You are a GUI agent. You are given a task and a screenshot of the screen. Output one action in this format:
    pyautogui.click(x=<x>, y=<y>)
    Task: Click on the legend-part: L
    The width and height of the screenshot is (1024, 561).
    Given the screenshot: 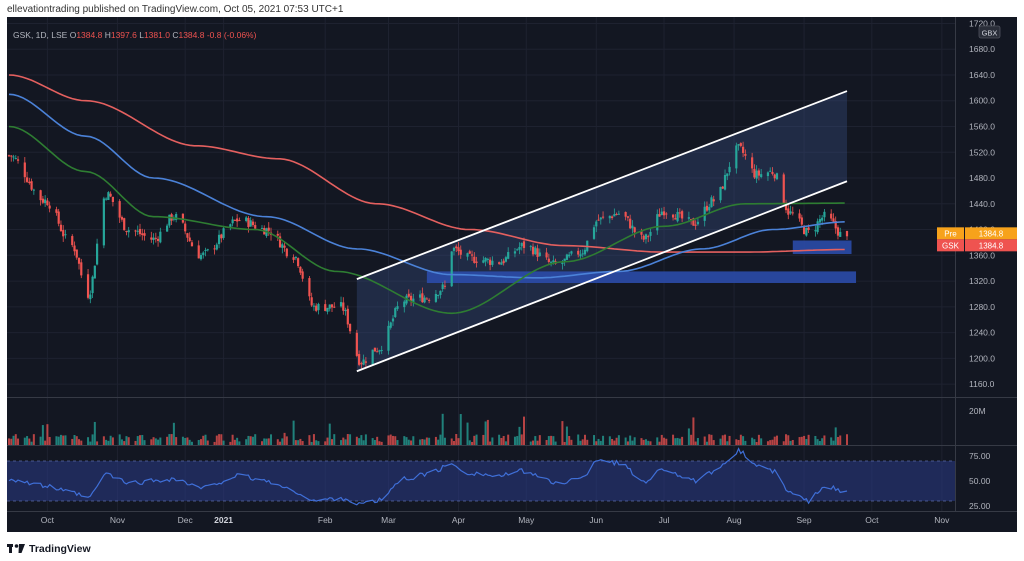 What is the action you would take?
    pyautogui.click(x=141, y=35)
    